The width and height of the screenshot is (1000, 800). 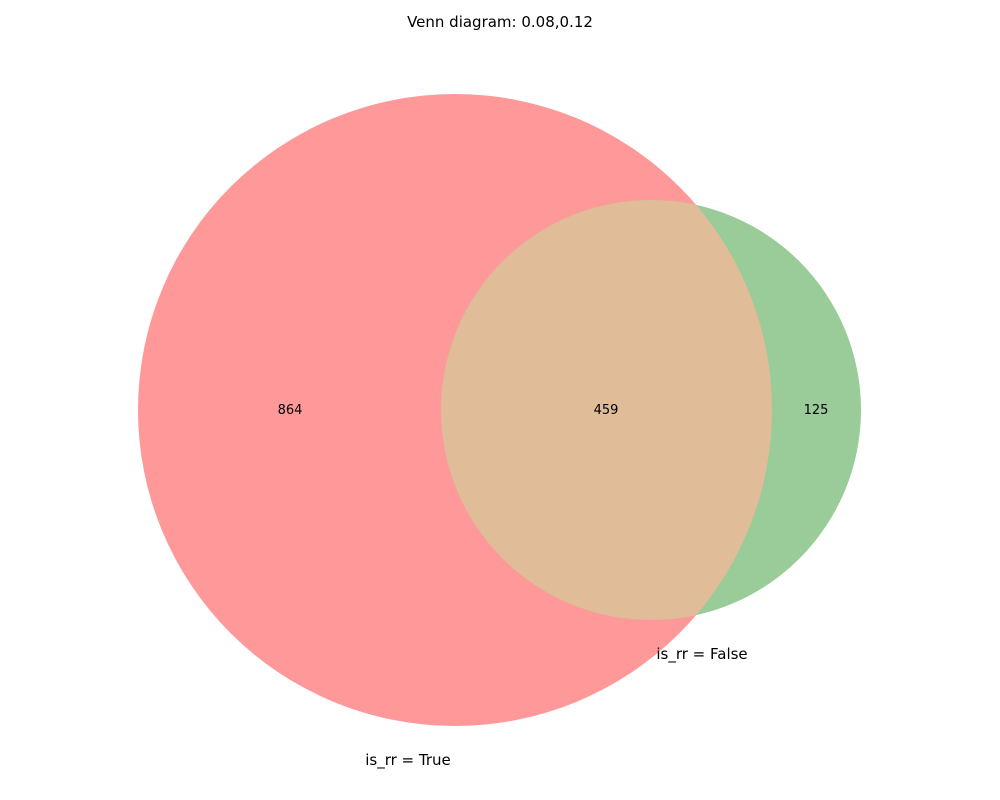 I want to click on set-label-false: is_rr = False, so click(x=701, y=654).